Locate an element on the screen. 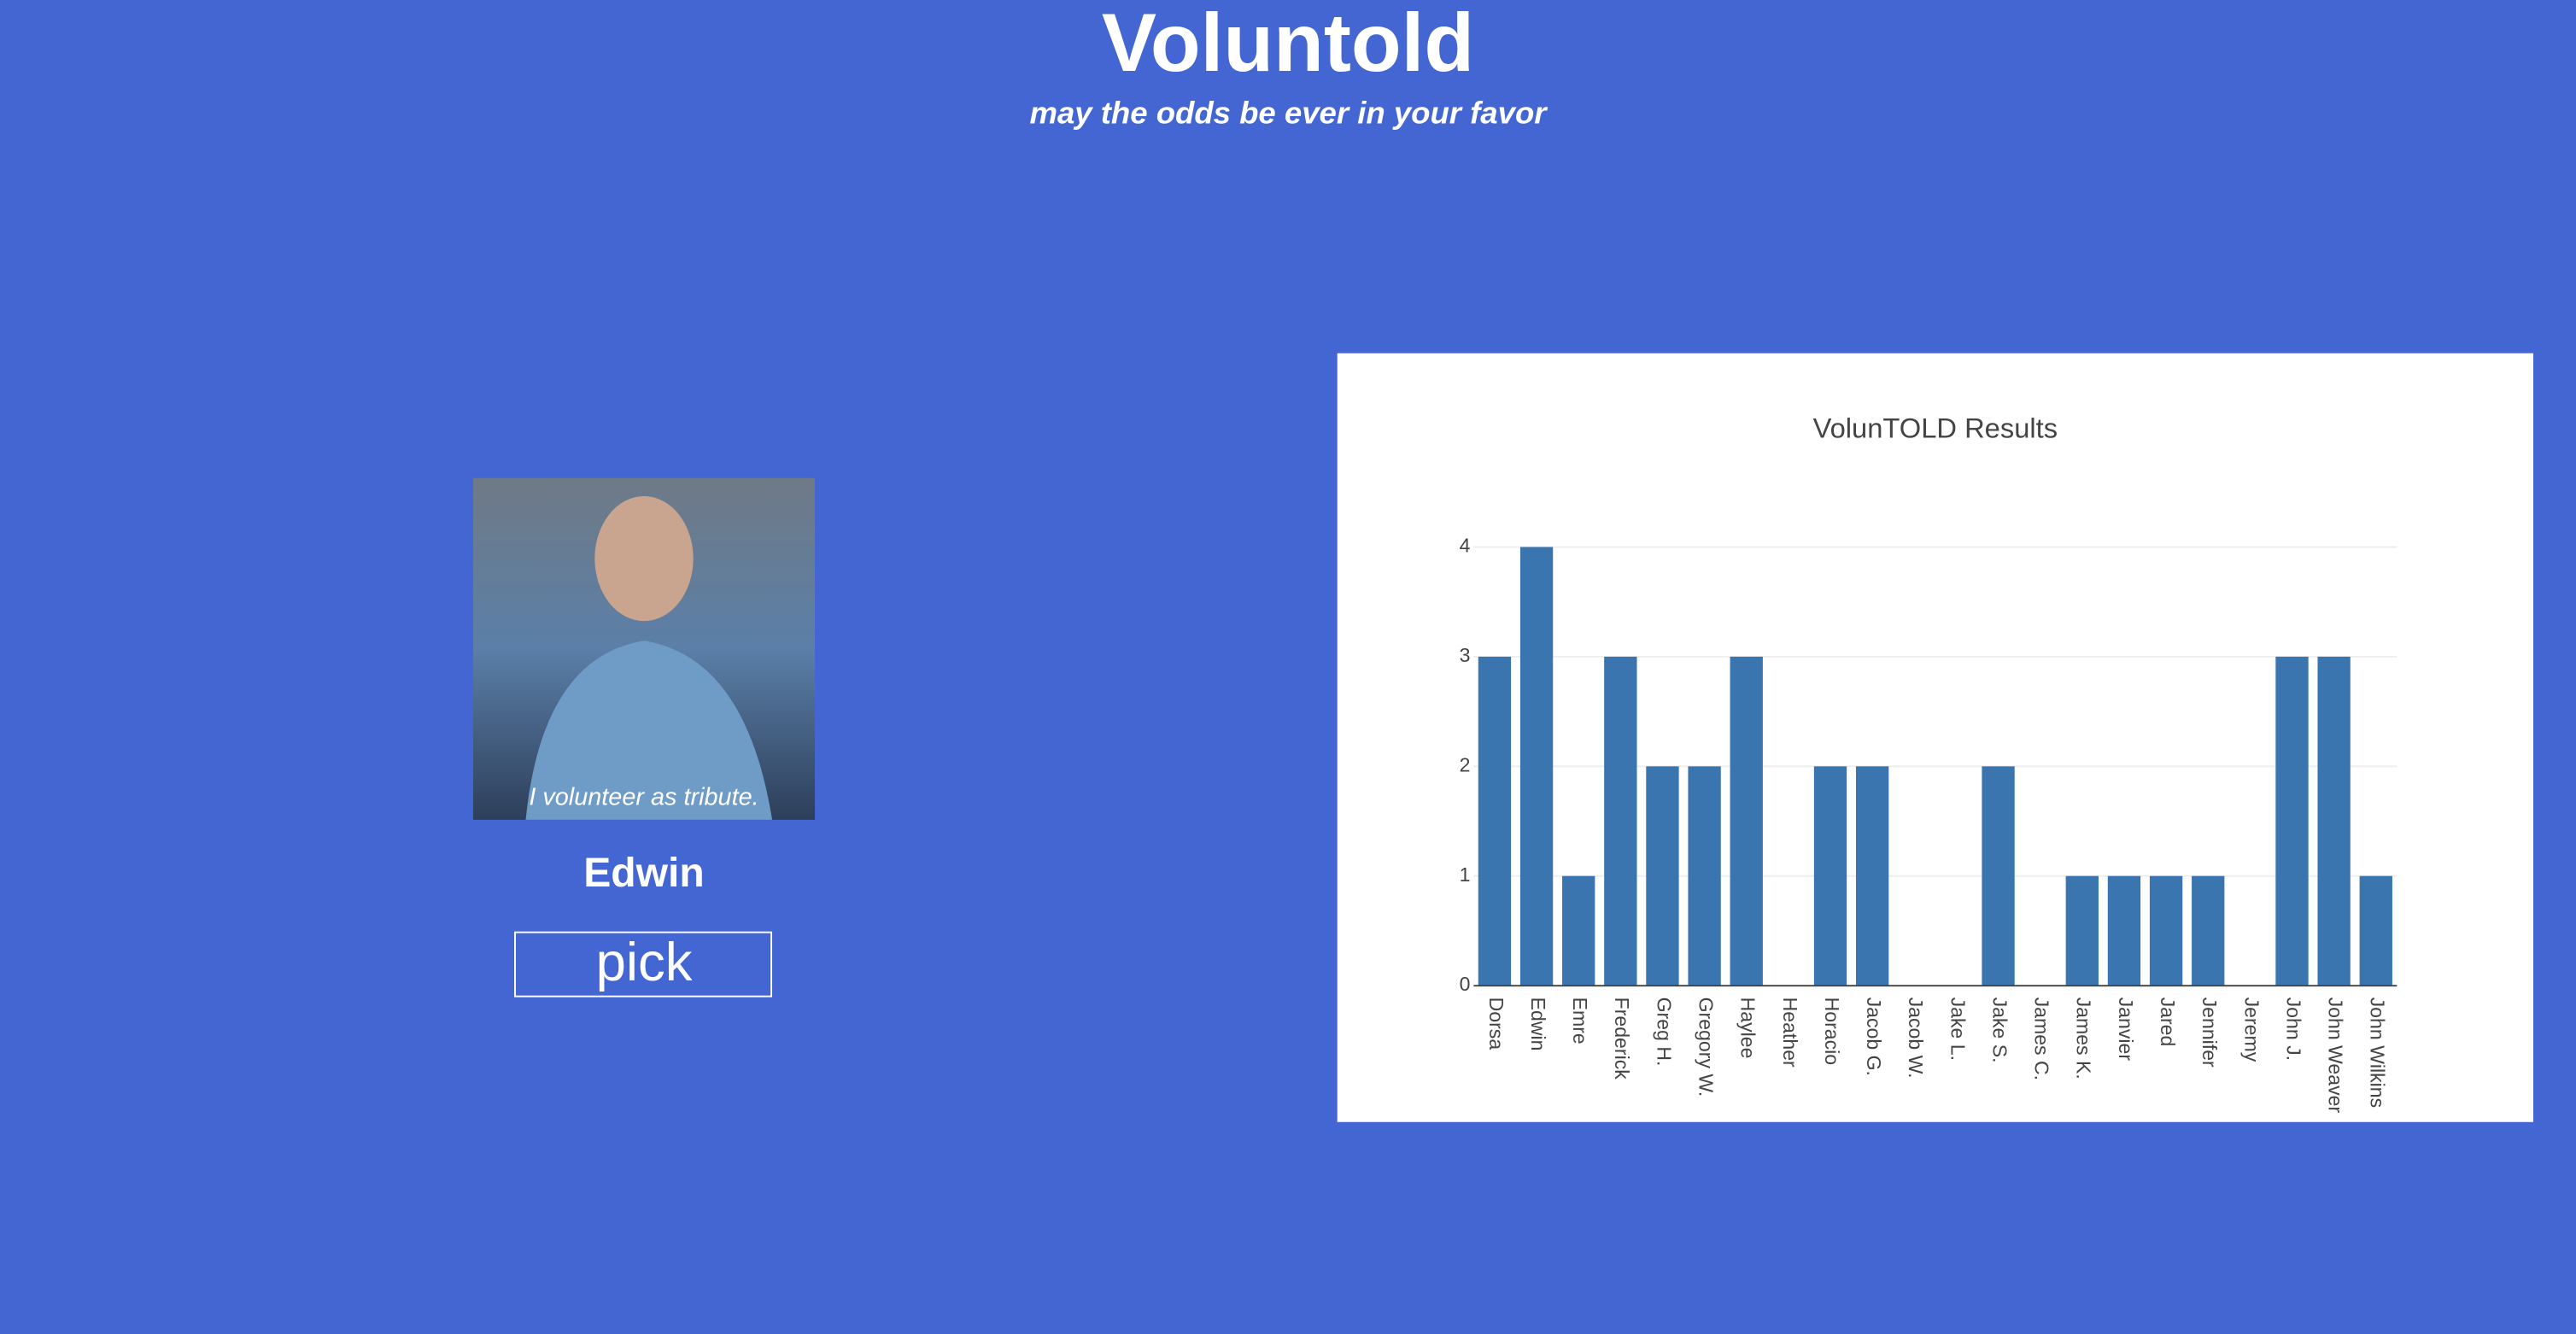 This screenshot has height=1334, width=2576. x-tick-label: Greg H. is located at coordinates (1664, 1032).